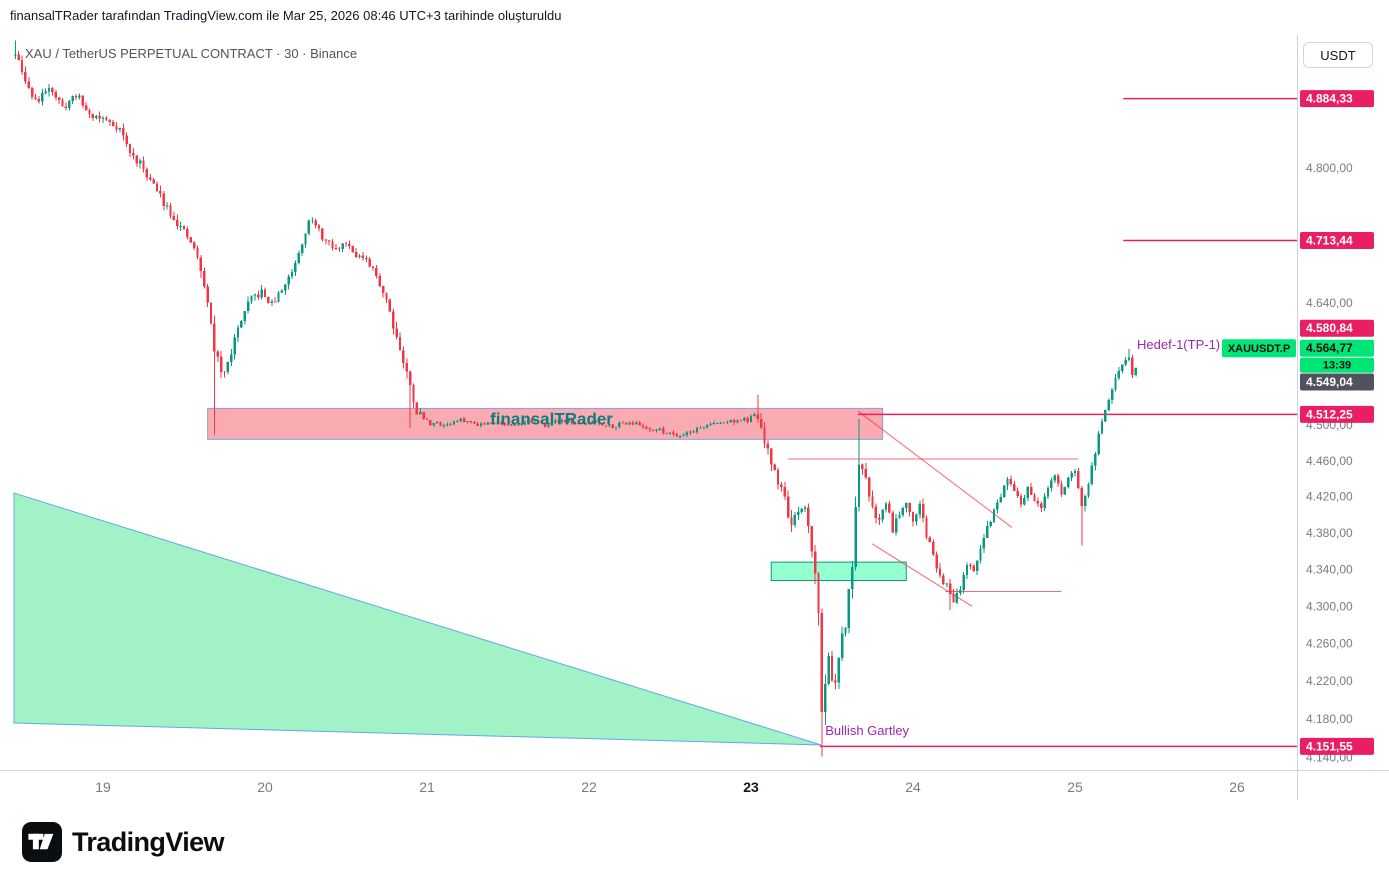 The height and width of the screenshot is (880, 1389). I want to click on price-axis, so click(1343, 417).